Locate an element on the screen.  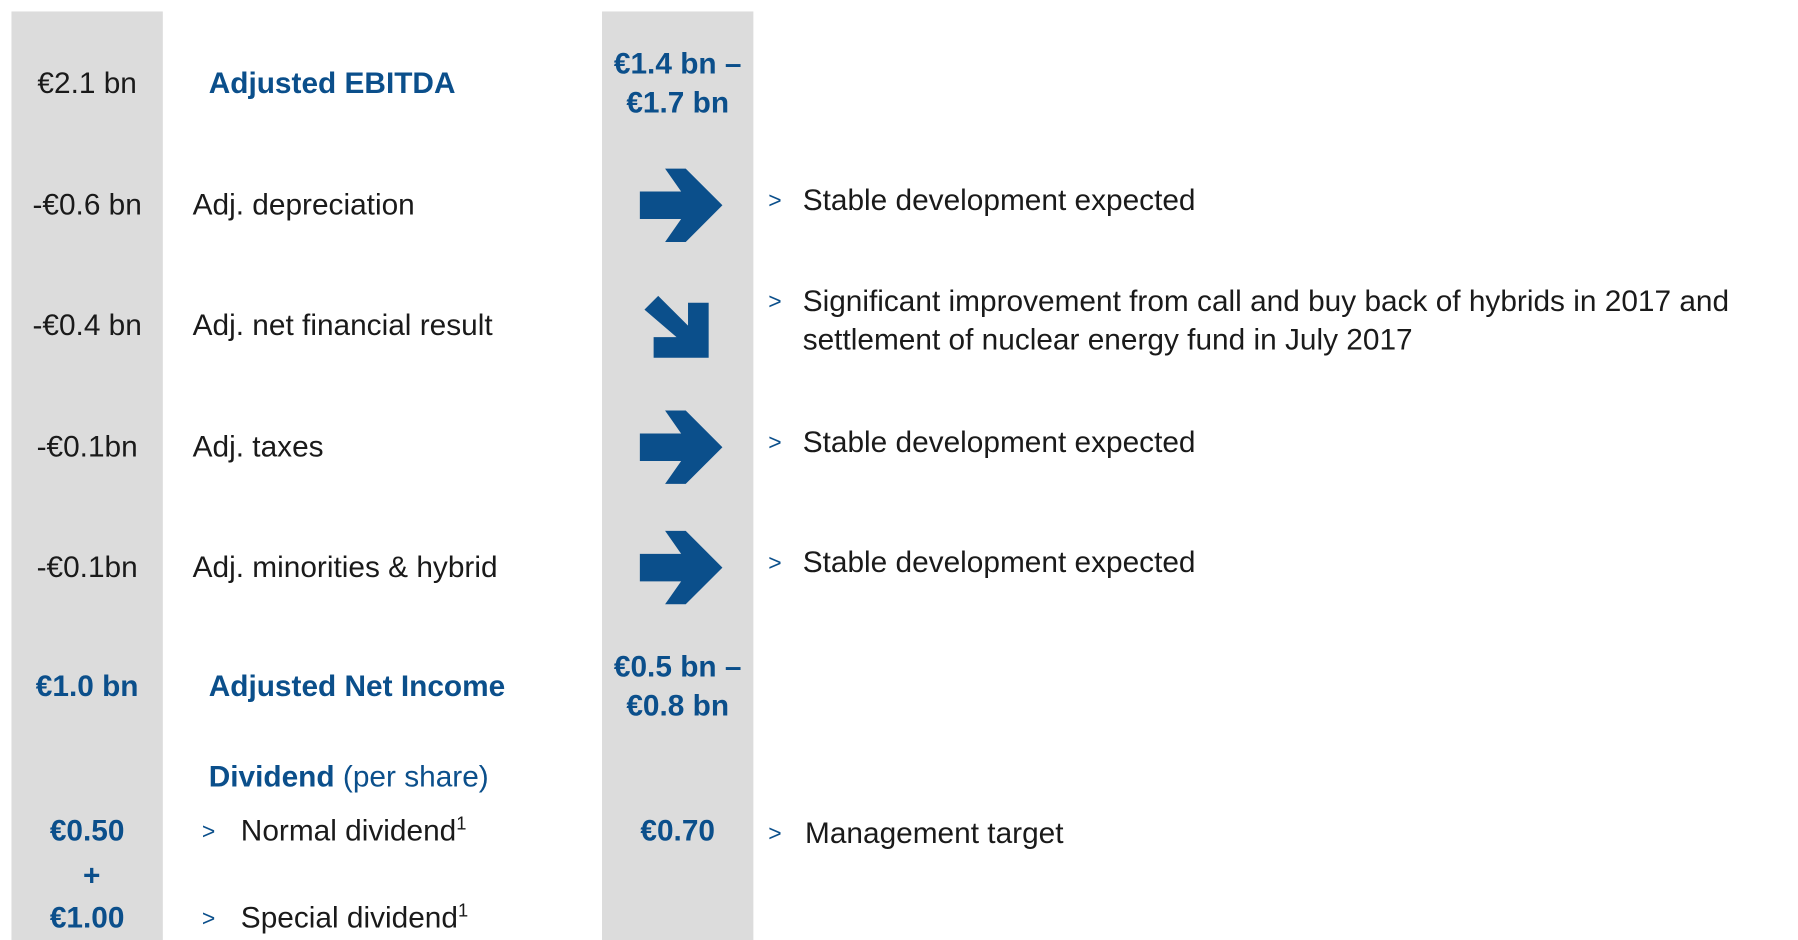
value: €0.50 is located at coordinates (87, 830).